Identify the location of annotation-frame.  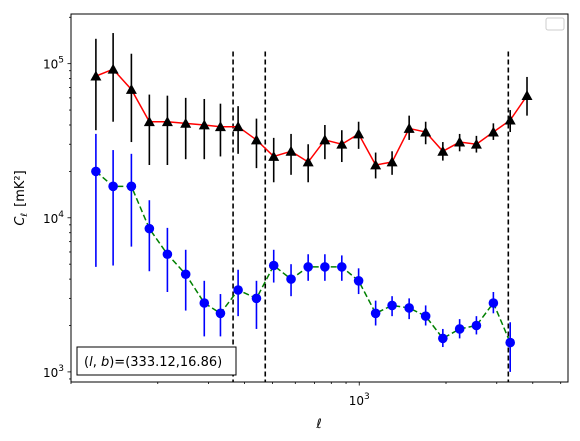
(156, 361).